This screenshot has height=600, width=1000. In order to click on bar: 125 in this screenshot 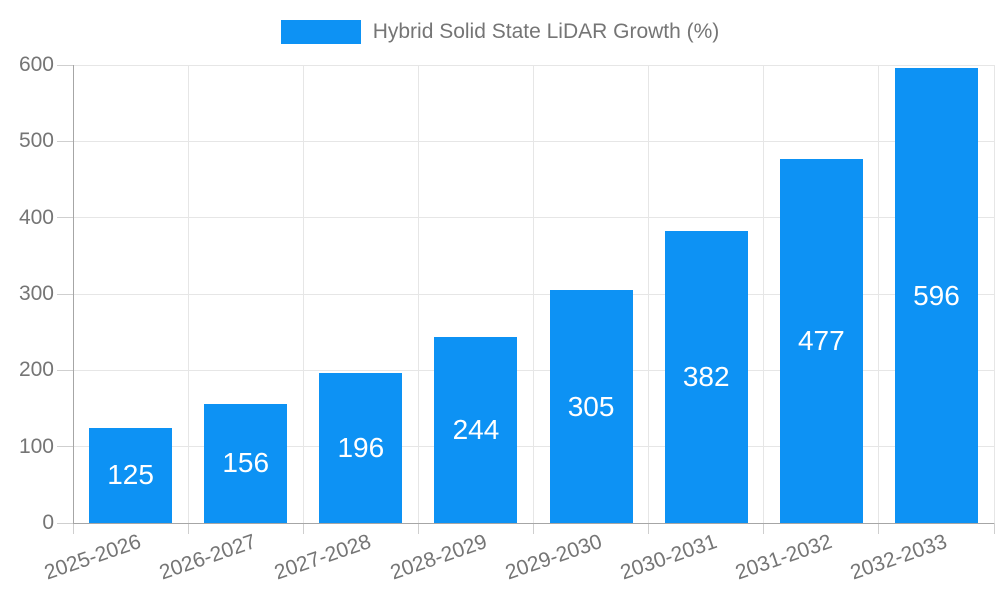, I will do `click(131, 475)`.